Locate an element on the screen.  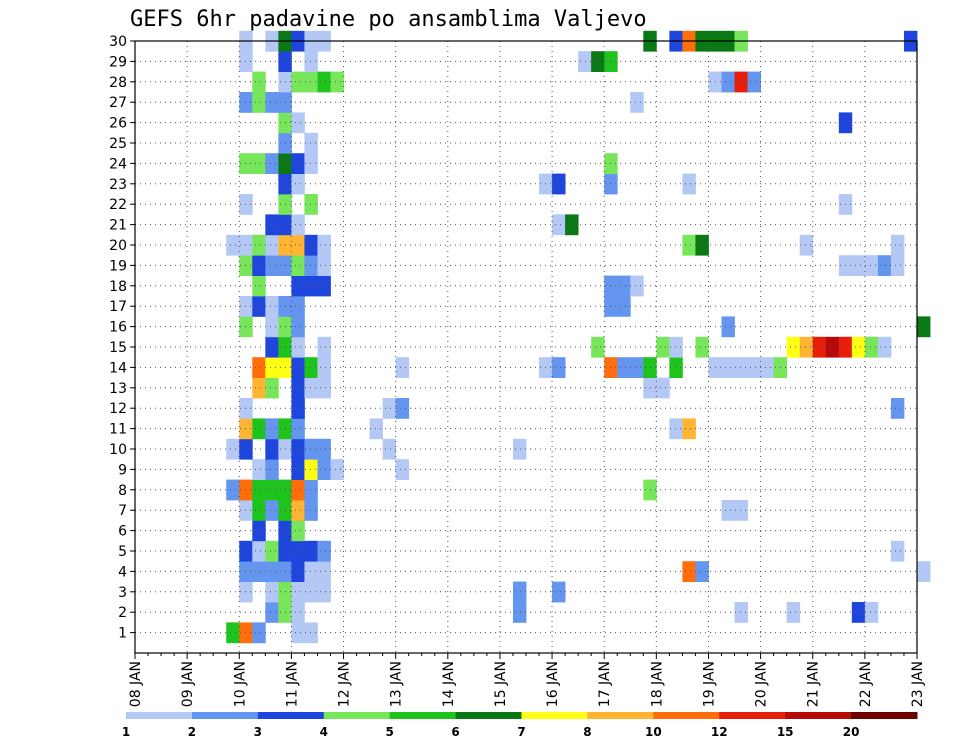
y-tick-label: 4 is located at coordinates (122, 572).